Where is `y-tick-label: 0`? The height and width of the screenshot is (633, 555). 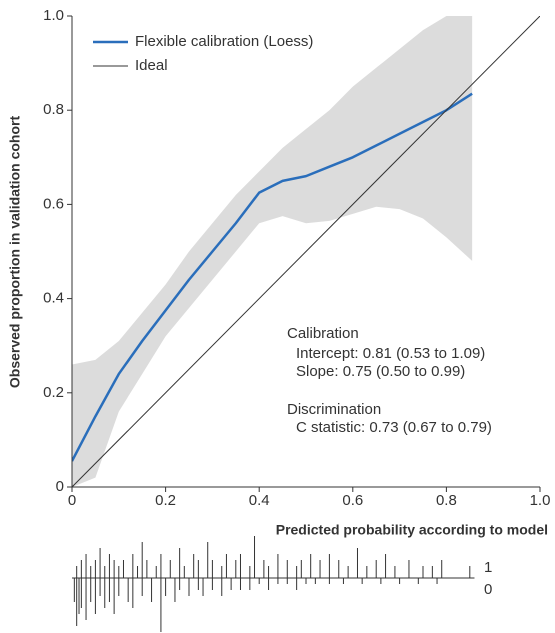 y-tick-label: 0 is located at coordinates (60, 486).